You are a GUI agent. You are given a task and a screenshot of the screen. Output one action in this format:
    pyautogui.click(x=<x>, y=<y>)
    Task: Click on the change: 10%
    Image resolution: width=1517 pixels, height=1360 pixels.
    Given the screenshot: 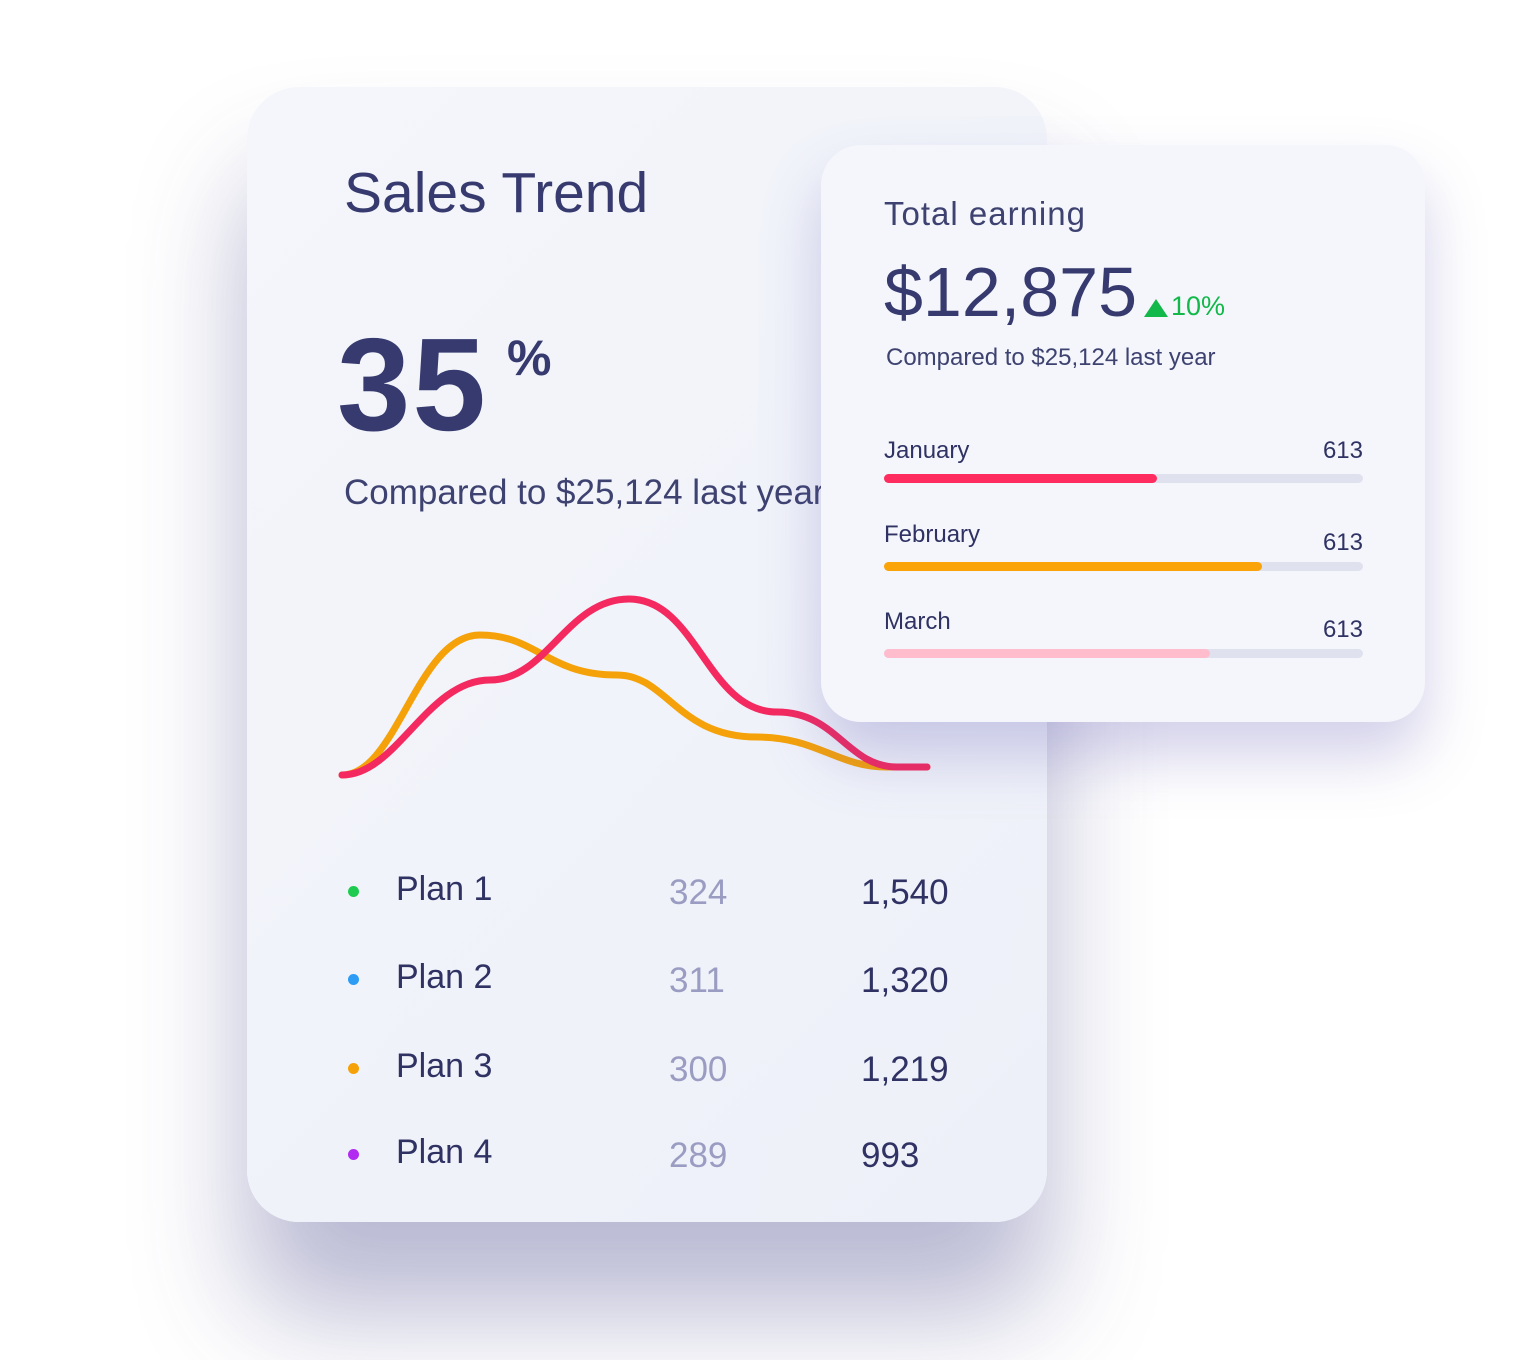 What is the action you would take?
    pyautogui.click(x=1198, y=306)
    